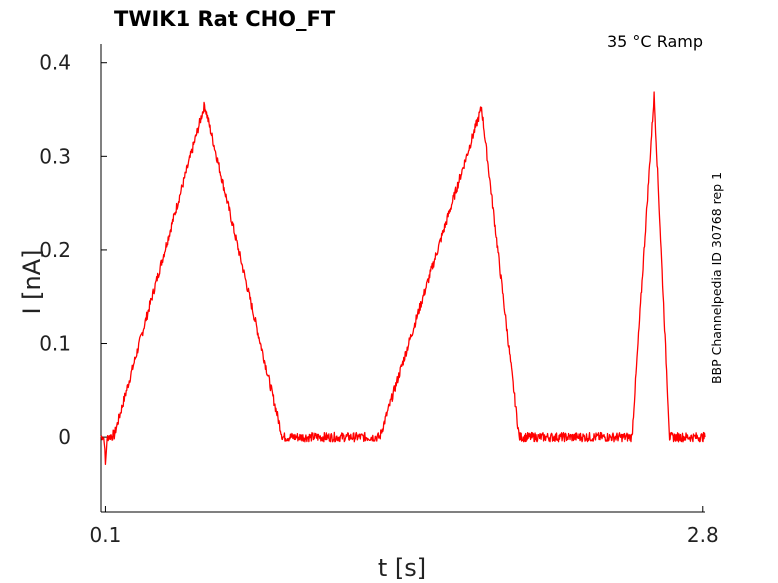  What do you see at coordinates (64, 437) in the screenshot?
I see `y-tick-label: 0` at bounding box center [64, 437].